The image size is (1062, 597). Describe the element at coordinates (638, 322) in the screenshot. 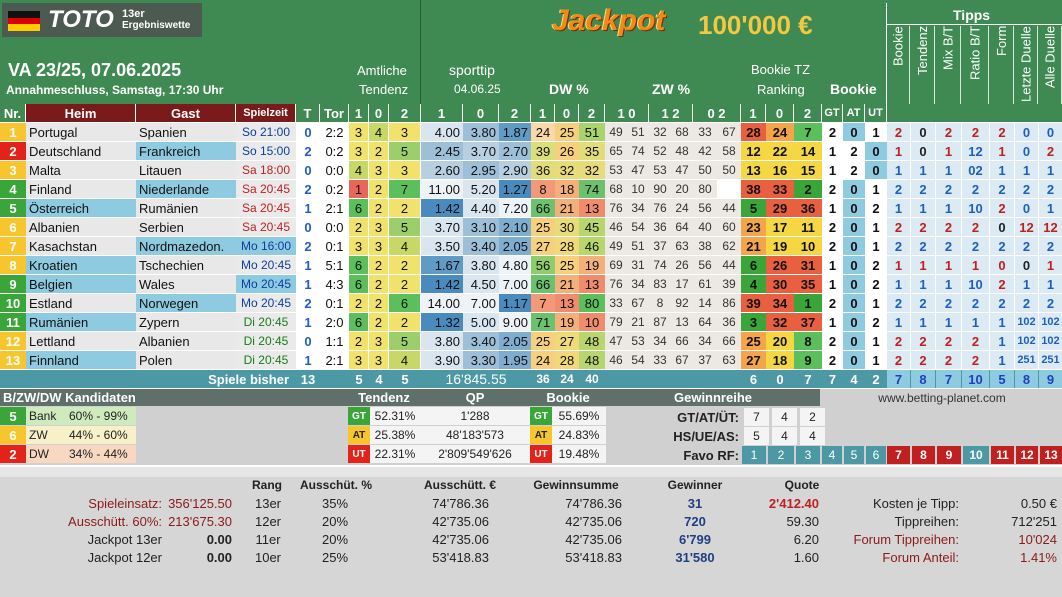

I see `zw-pct-1: 21` at that location.